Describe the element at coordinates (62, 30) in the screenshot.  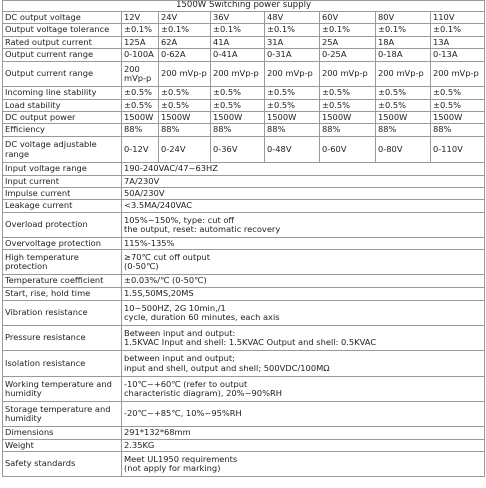
I see `spec-label: Output voltage tolerance` at that location.